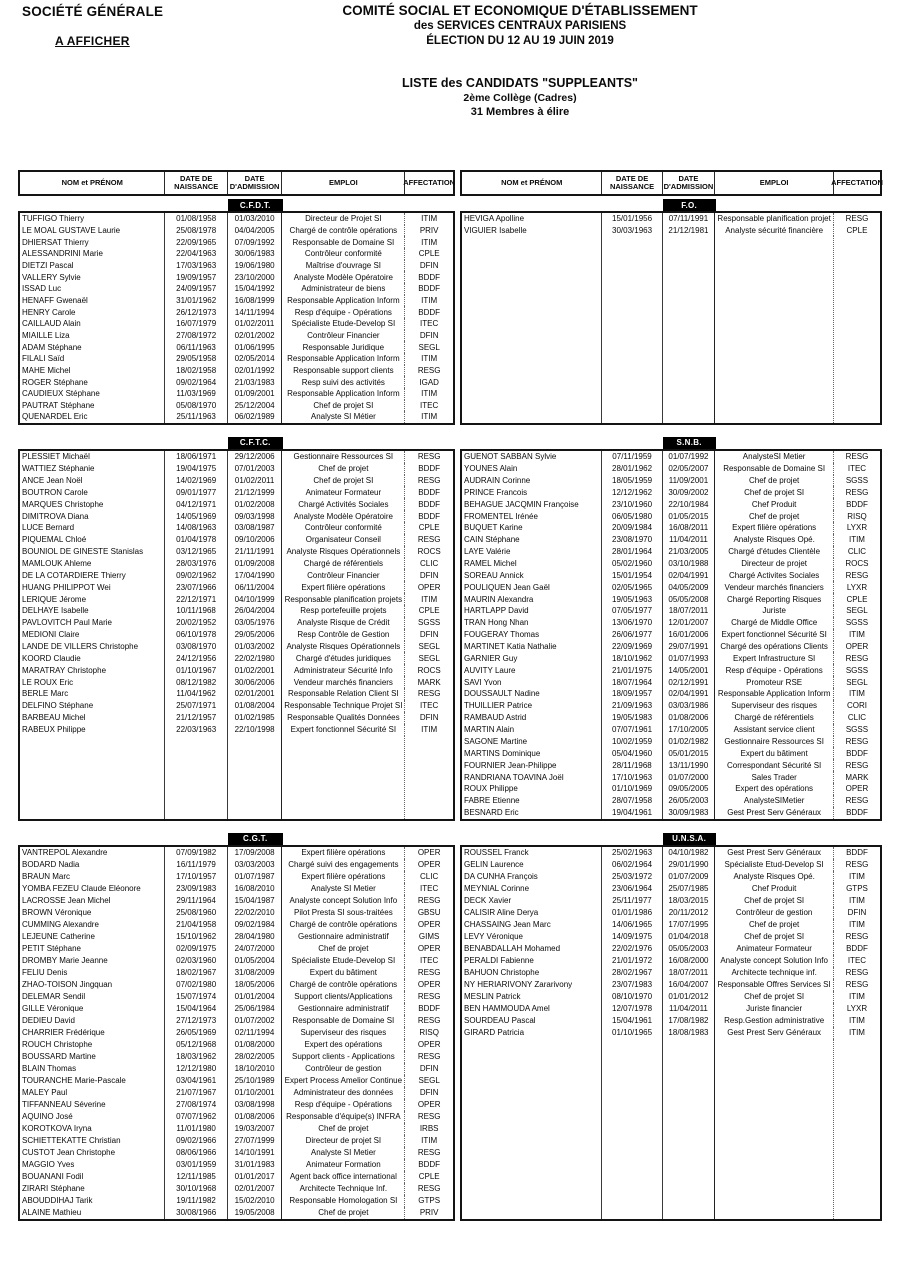 The image size is (900, 1273). What do you see at coordinates (774, 539) in the screenshot?
I see `cell-job: Analyste Risques Opé.` at bounding box center [774, 539].